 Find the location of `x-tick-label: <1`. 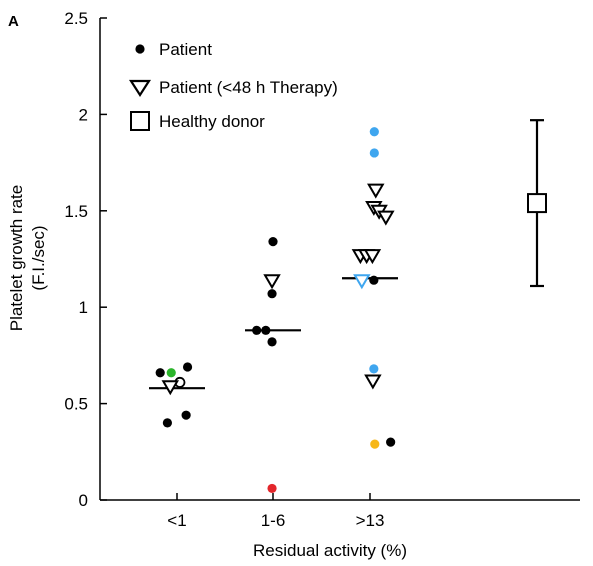

x-tick-label: <1 is located at coordinates (176, 520).